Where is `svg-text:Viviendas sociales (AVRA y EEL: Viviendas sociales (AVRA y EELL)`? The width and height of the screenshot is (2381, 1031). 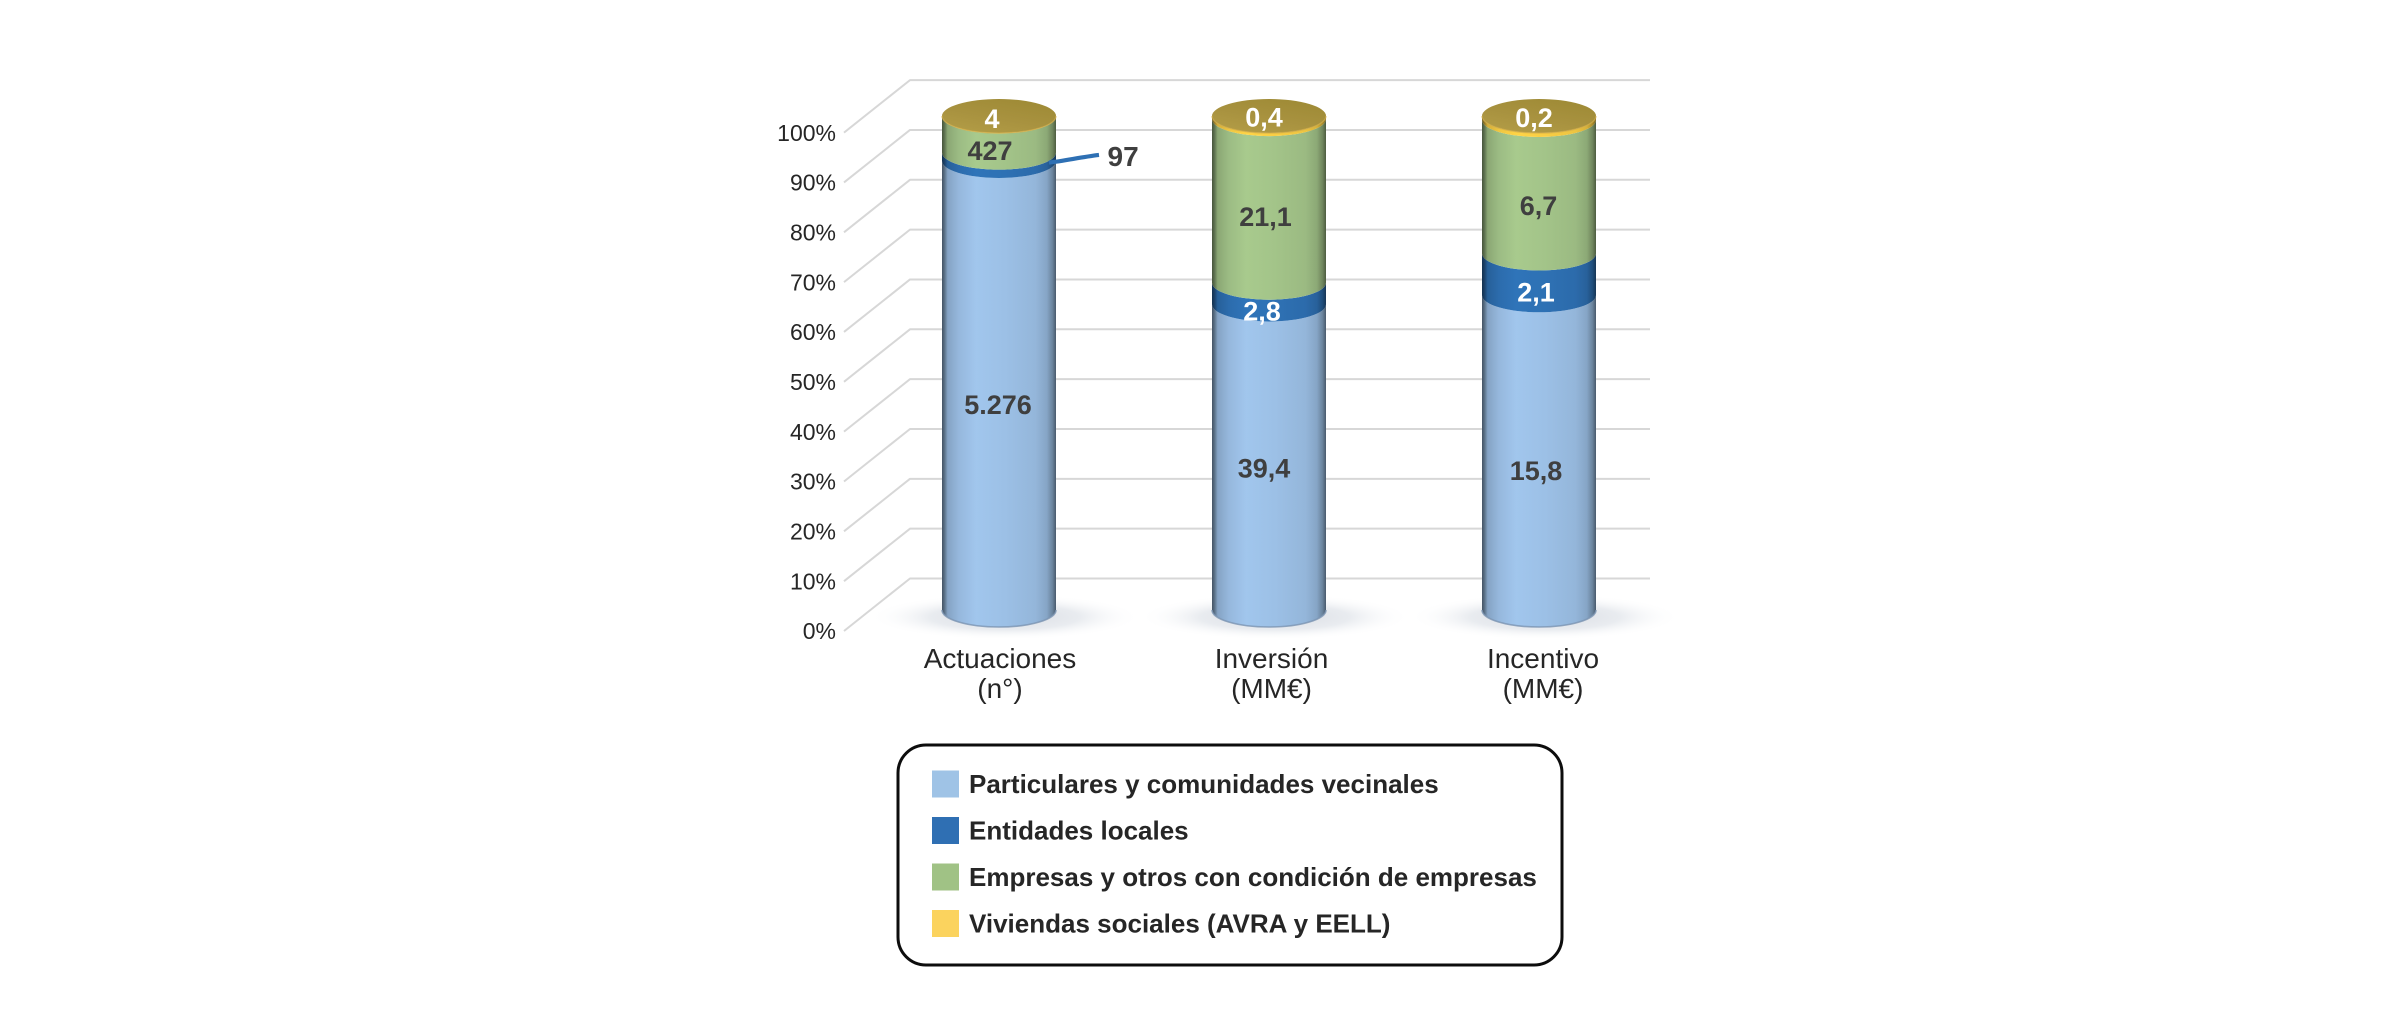 svg-text:Viviendas sociales (AVRA y EEL: Viviendas sociales (AVRA y EELL) is located at coordinates (1179, 924).